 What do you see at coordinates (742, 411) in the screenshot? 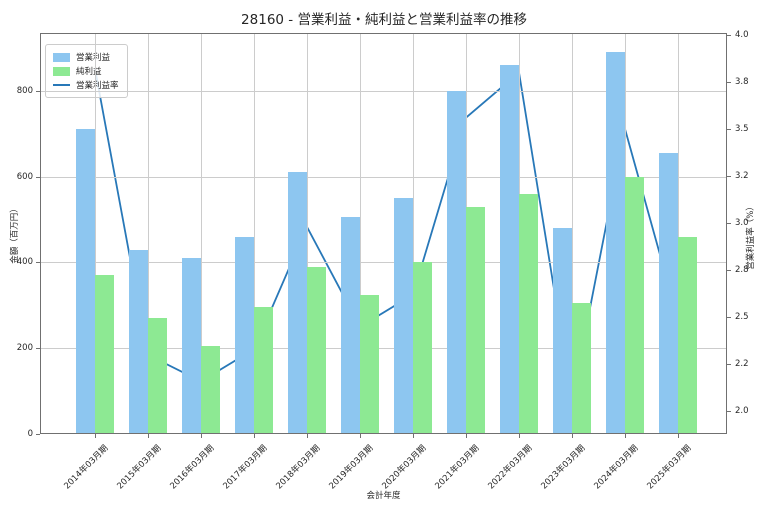
I see `y-axis-right-tick-label: 2.0` at bounding box center [742, 411].